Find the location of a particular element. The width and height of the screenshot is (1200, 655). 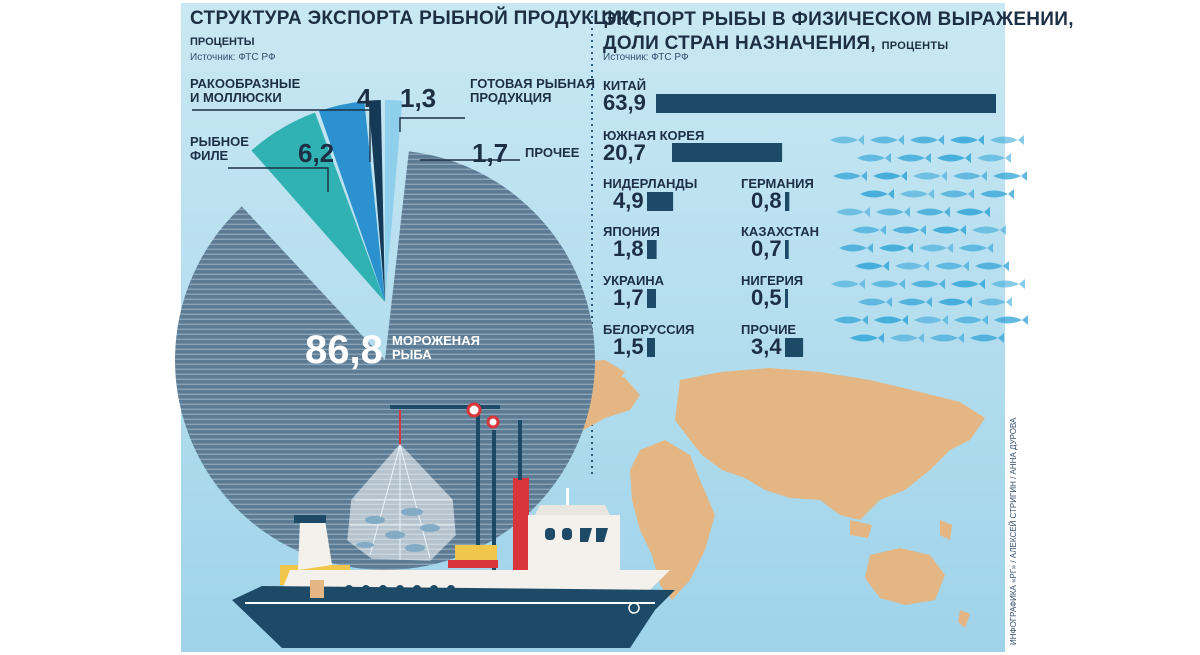

country-label: ПРОЧИЕ is located at coordinates (769, 329).